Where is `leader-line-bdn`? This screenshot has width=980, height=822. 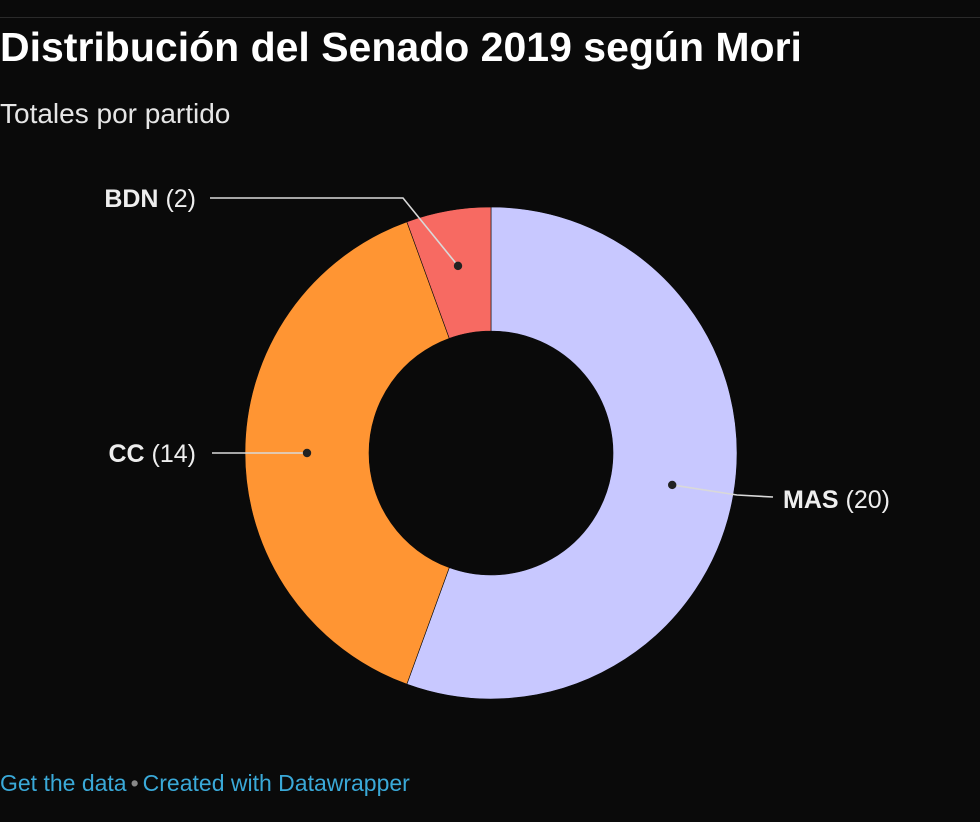
leader-line-bdn is located at coordinates (334, 232).